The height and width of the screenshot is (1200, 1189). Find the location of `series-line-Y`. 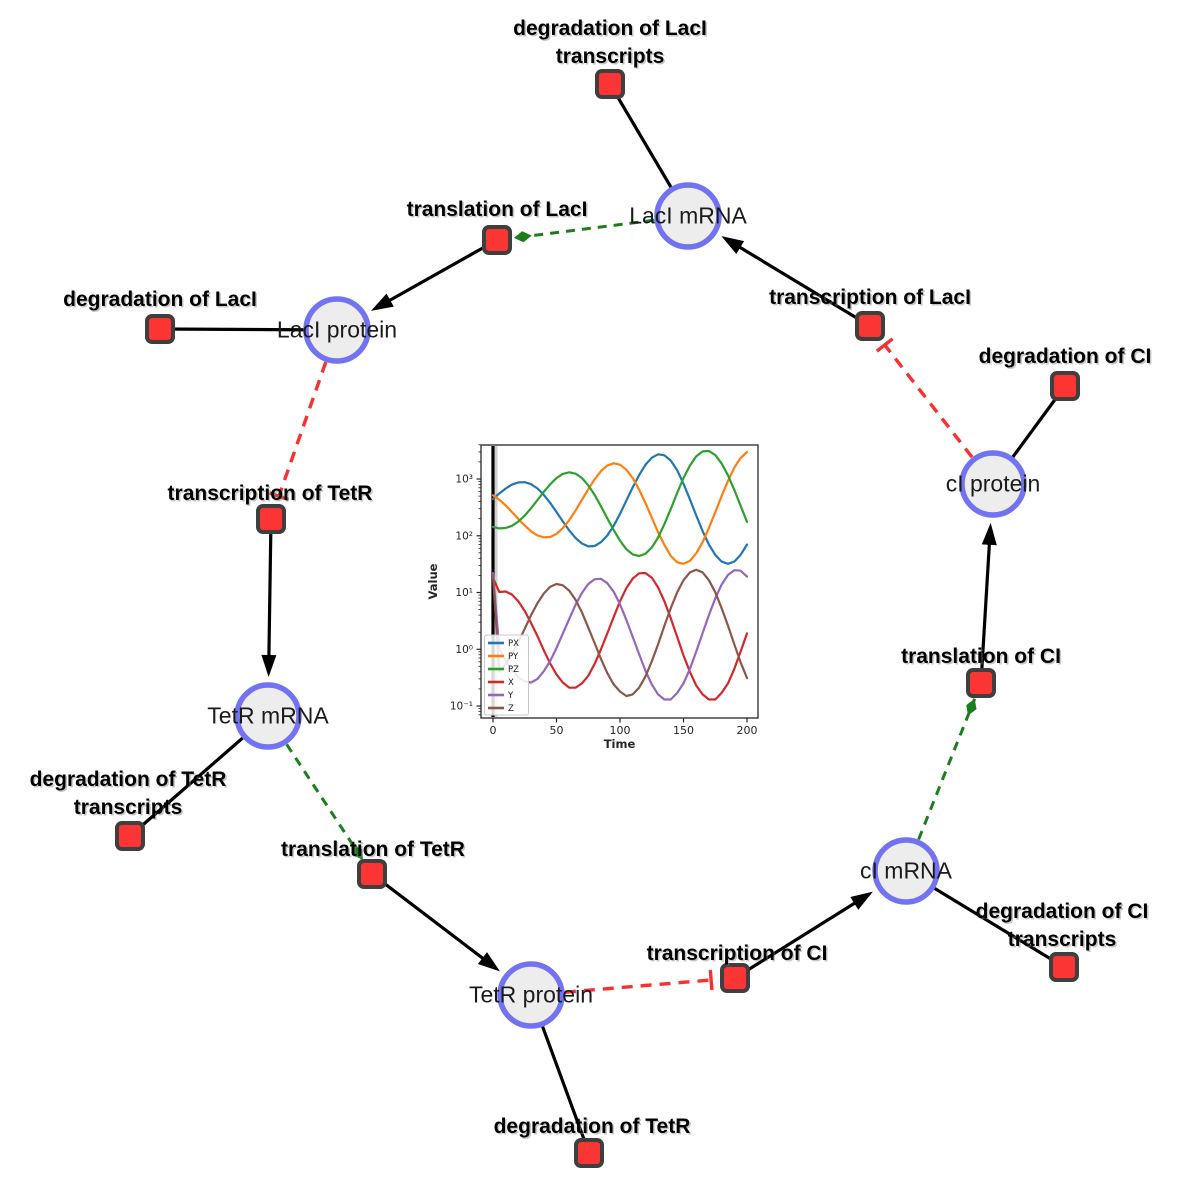

series-line-Y is located at coordinates (620, 635).